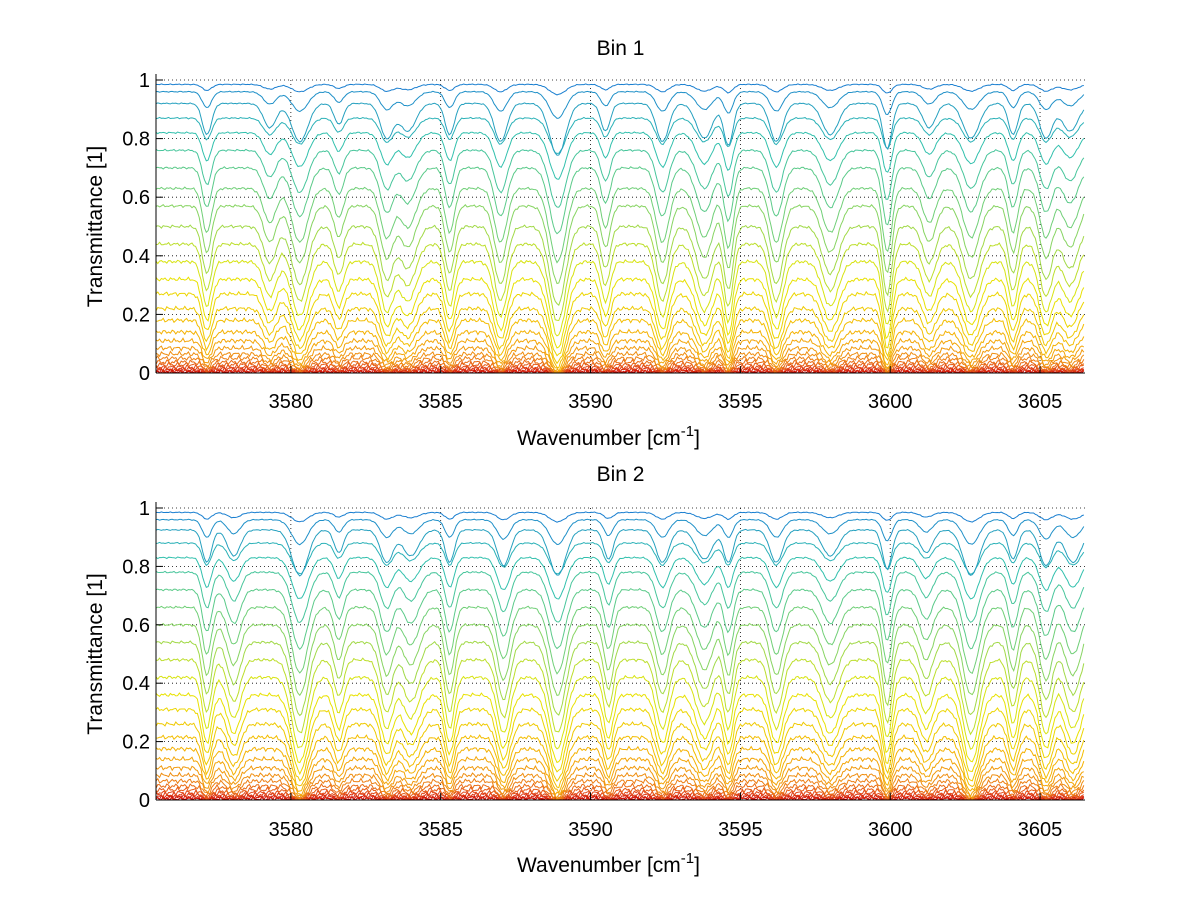  Describe the element at coordinates (621, 474) in the screenshot. I see `chart-title: Bin 2` at that location.